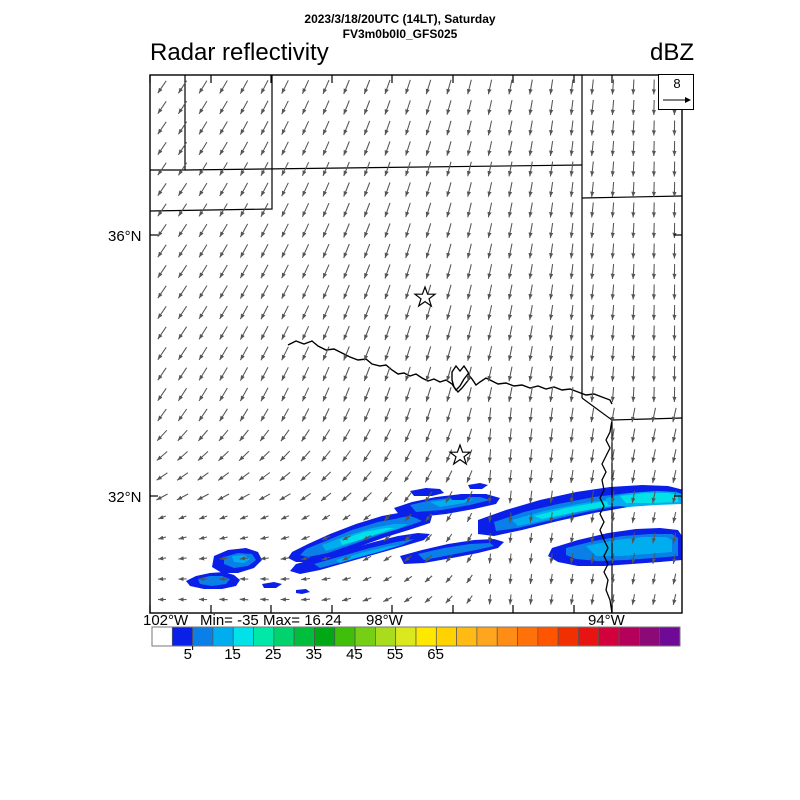 This screenshot has height=800, width=800. What do you see at coordinates (677, 83) in the screenshot?
I see `vector-reference-value: 8` at bounding box center [677, 83].